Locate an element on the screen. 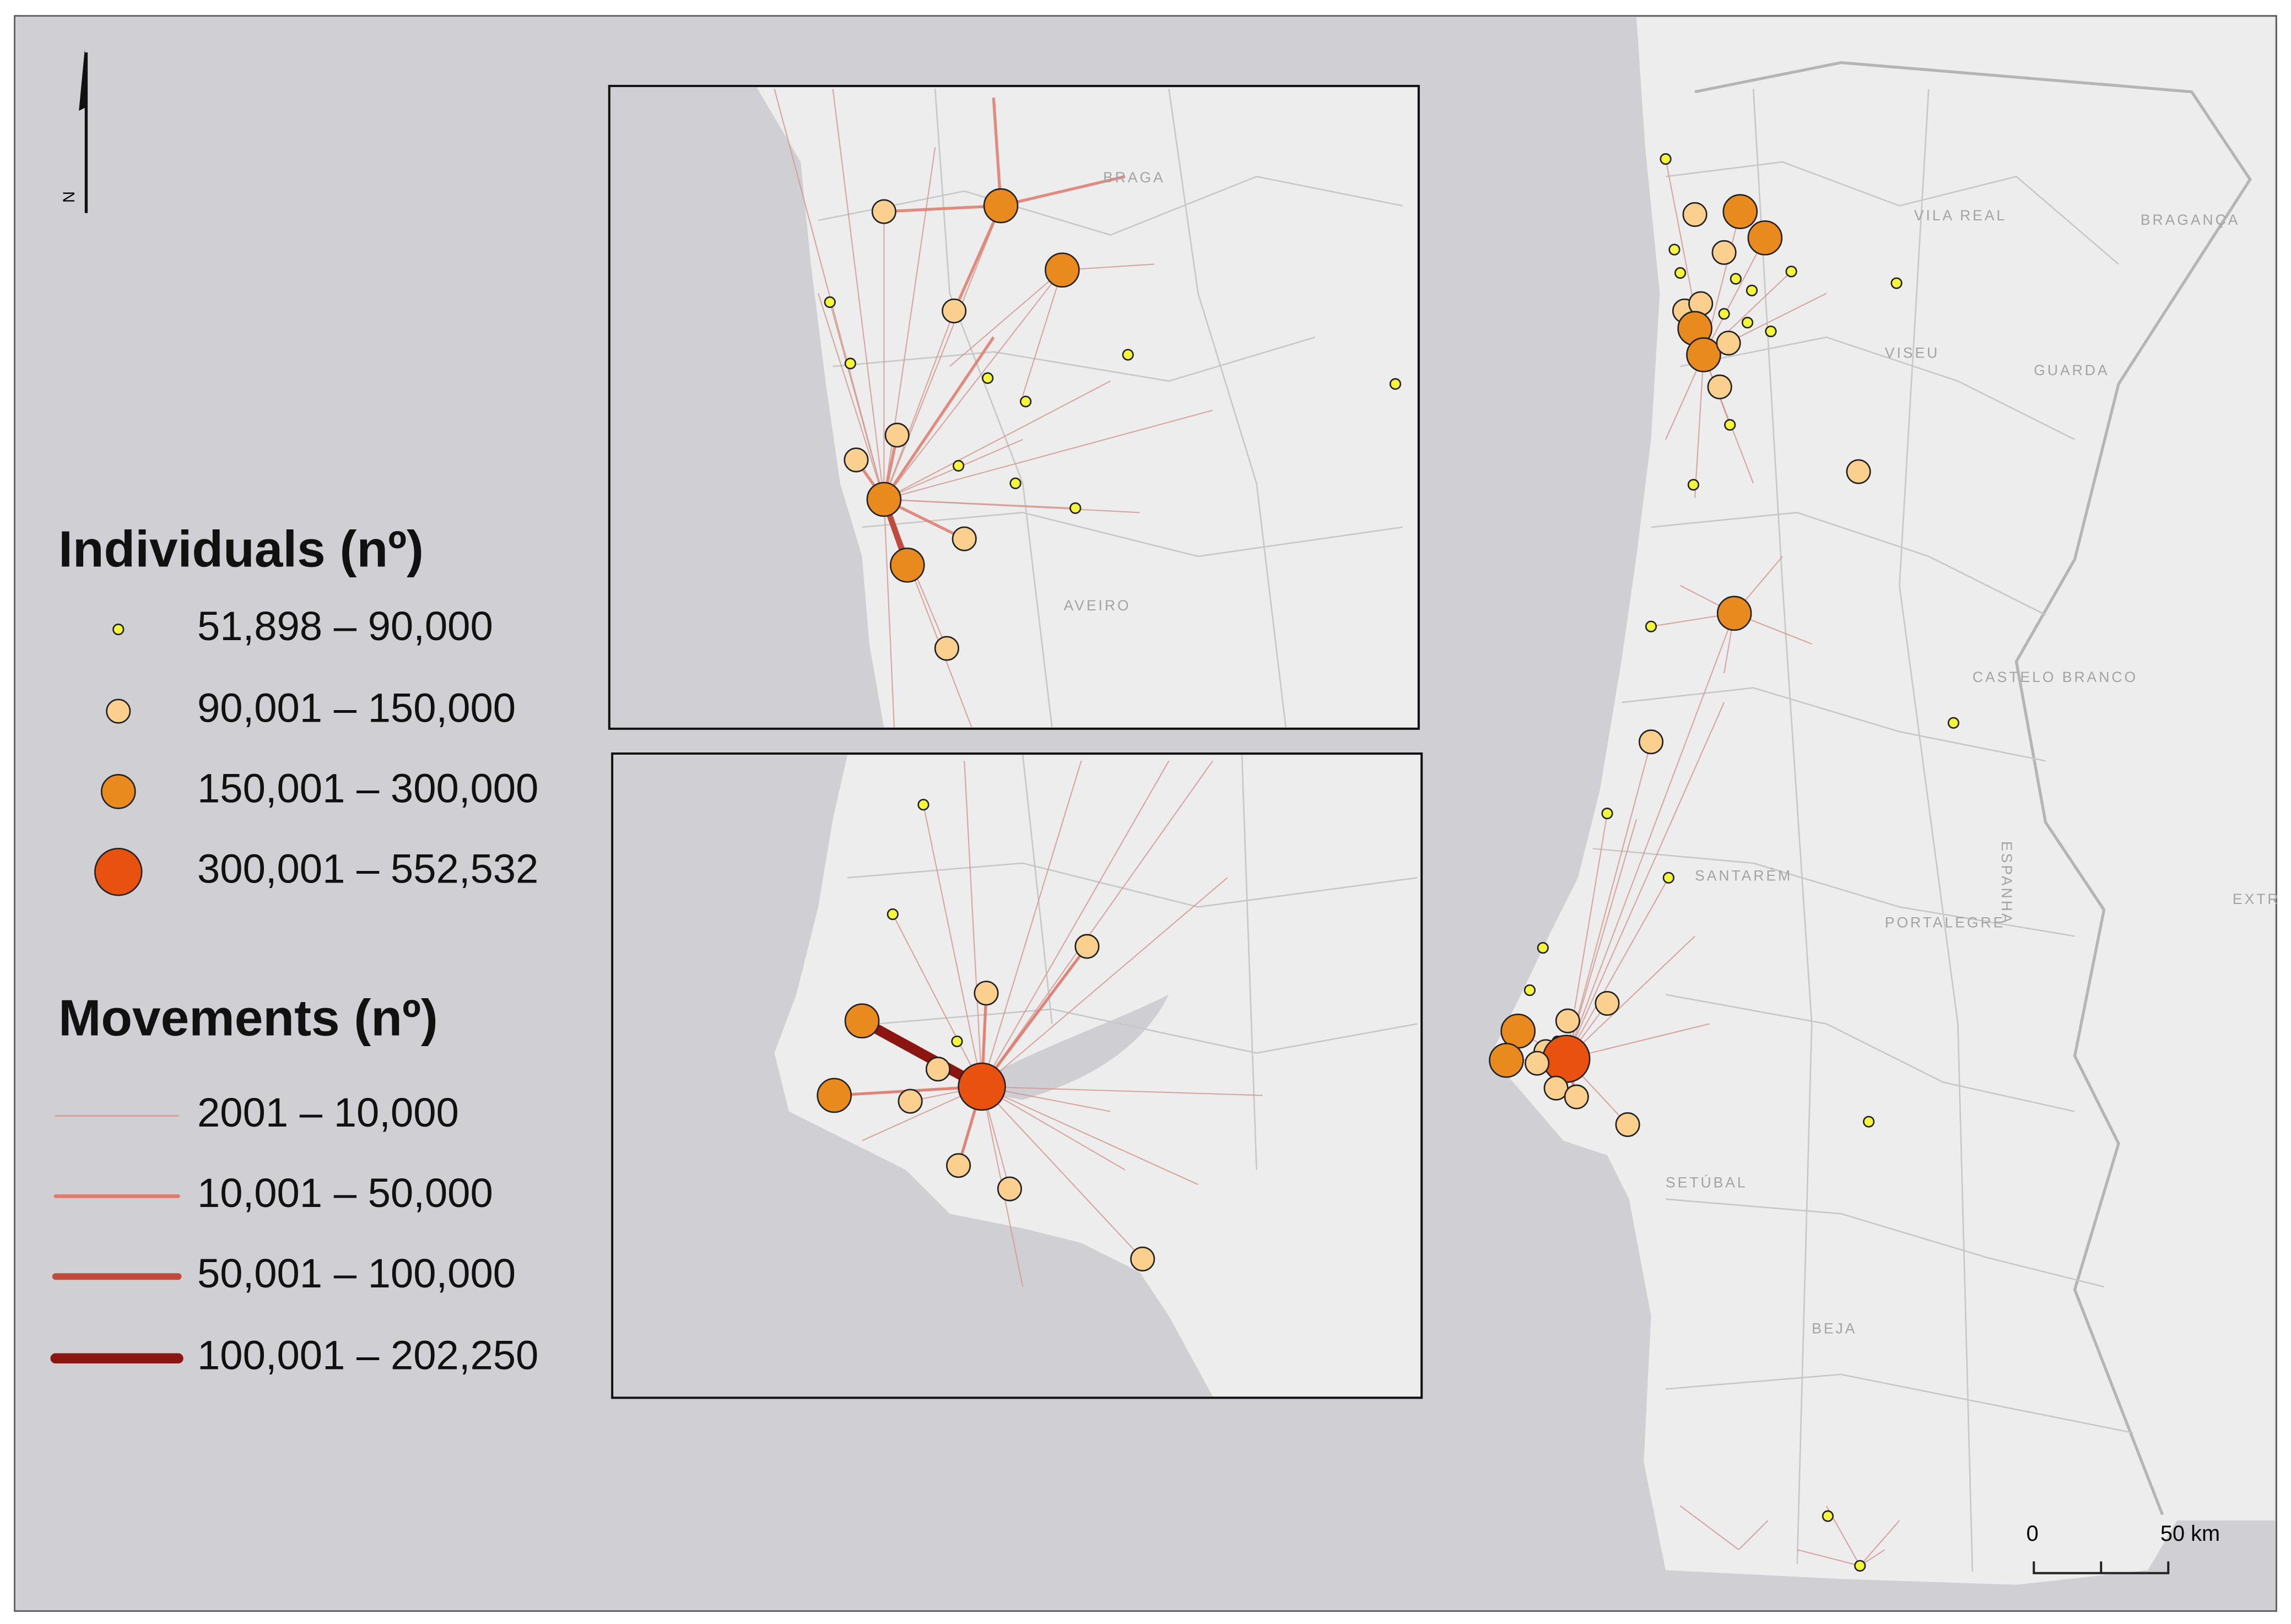 Image resolution: width=2291 pixels, height=1624 pixels. scale-start: 0 is located at coordinates (2033, 1534).